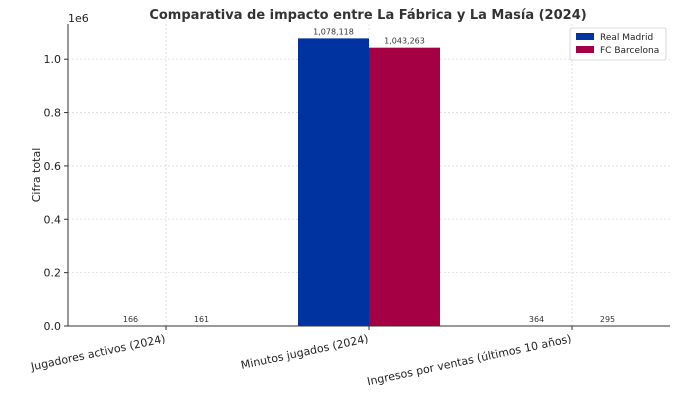 This screenshot has height=400, width=691. What do you see at coordinates (53, 113) in the screenshot?
I see `y-tick-label: 0.8` at bounding box center [53, 113].